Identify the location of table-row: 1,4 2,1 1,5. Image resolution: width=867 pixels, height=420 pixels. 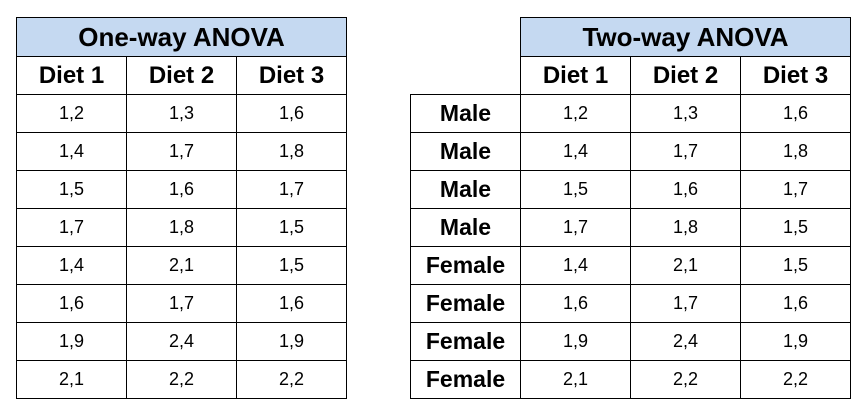
(182, 265).